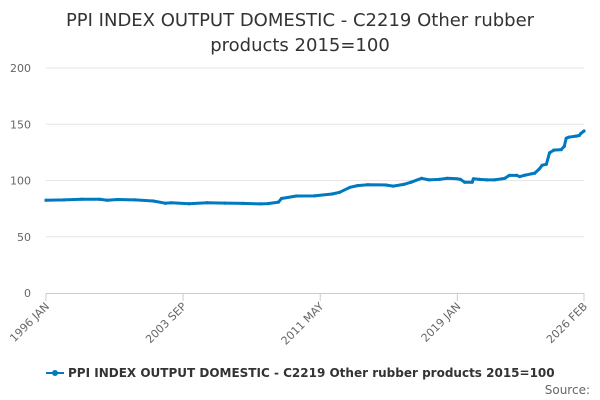 This screenshot has height=400, width=600. What do you see at coordinates (24, 237) in the screenshot?
I see `y-tick-label: 50` at bounding box center [24, 237].